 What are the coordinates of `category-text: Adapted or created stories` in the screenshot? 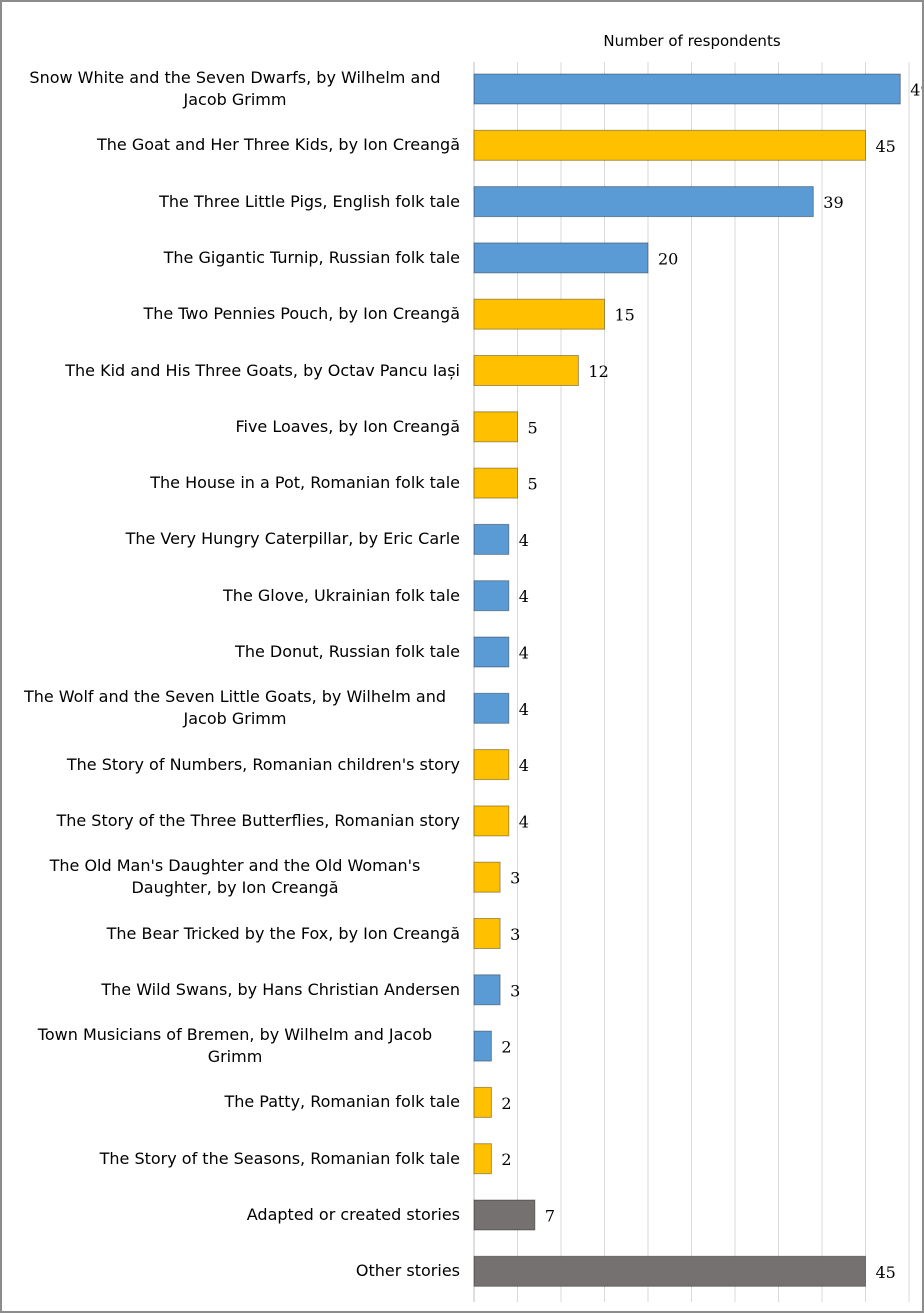 It's located at (353, 1214).